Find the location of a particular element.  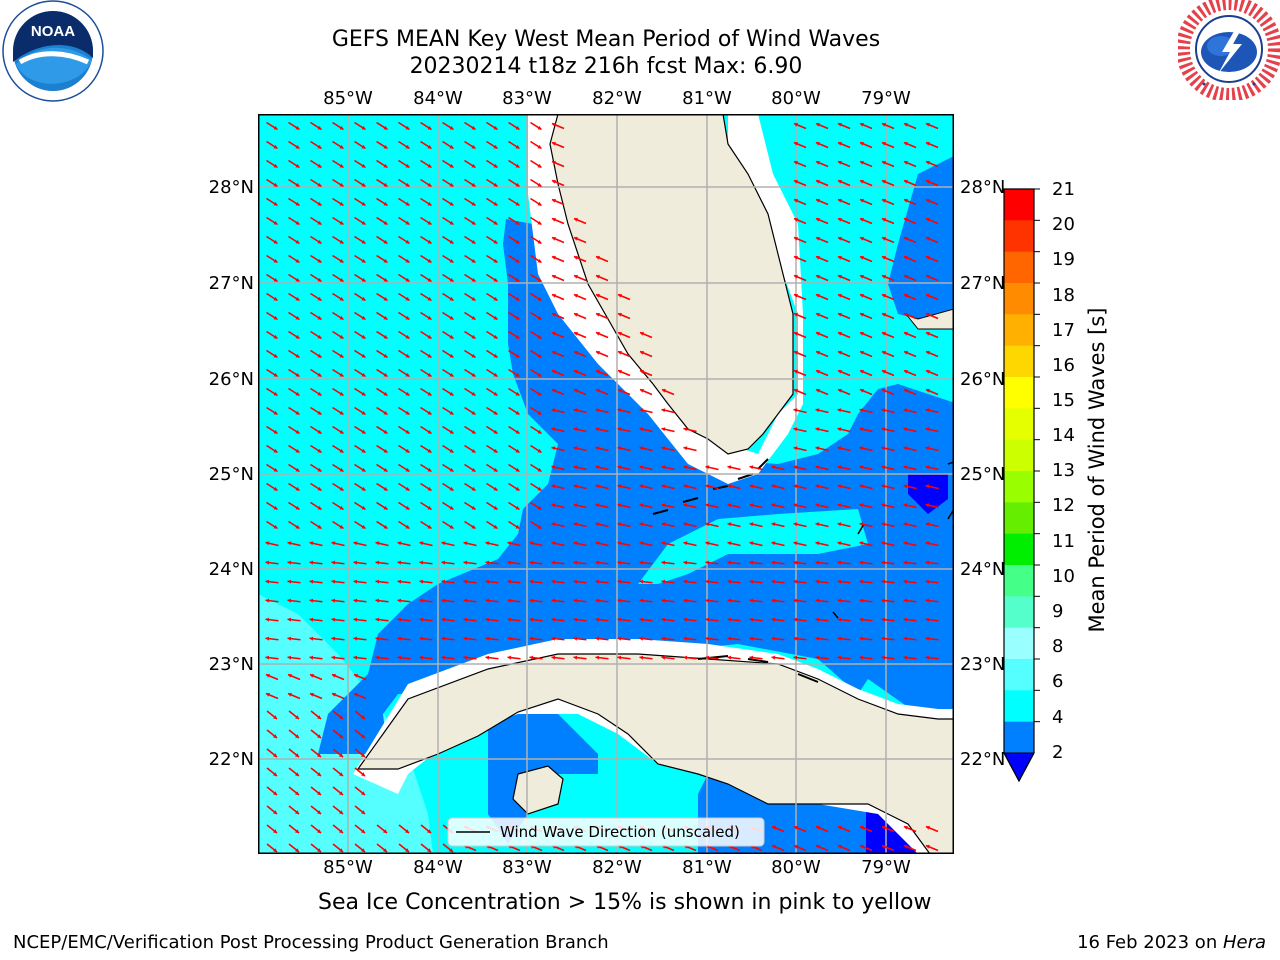

colorbar-tick: 18 is located at coordinates (1063, 295).